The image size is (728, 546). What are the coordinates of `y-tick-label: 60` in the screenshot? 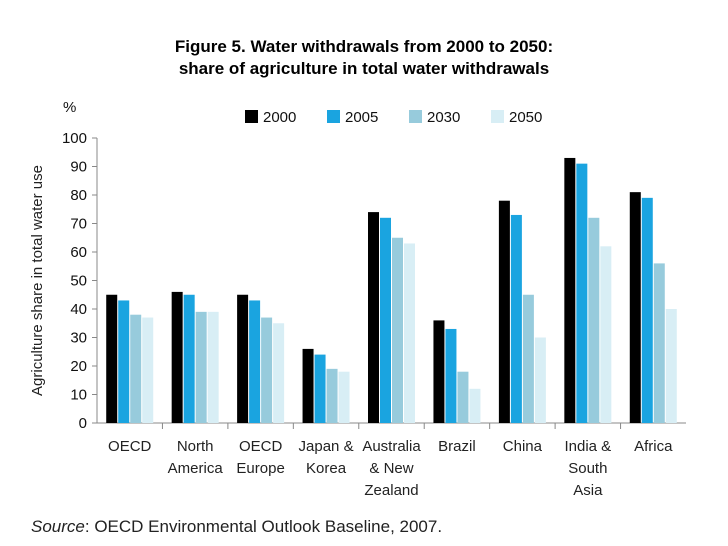 It's located at (78, 252).